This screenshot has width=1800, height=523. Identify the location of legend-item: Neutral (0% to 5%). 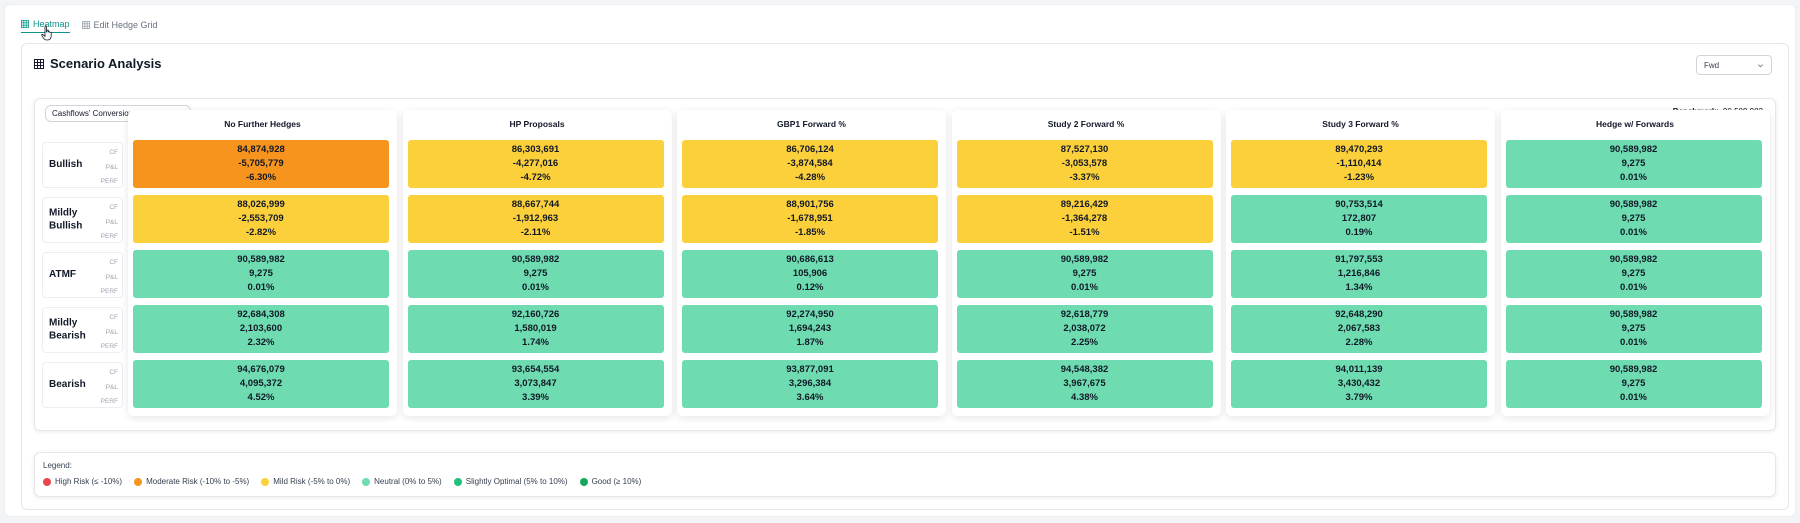
(402, 481).